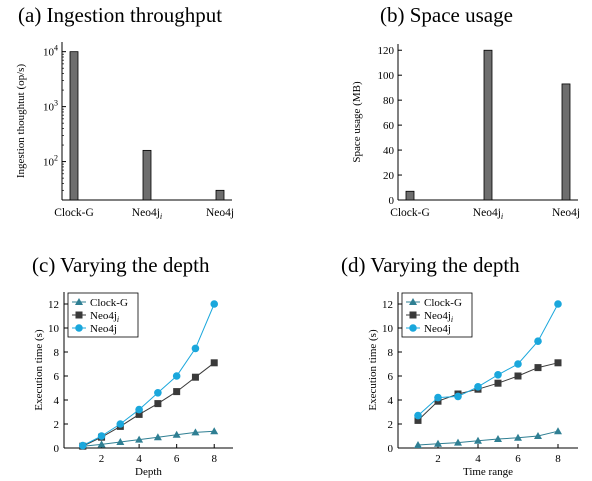 Image resolution: width=592 pixels, height=481 pixels. I want to click on chart-c-x-tick-label: 2, so click(102, 459).